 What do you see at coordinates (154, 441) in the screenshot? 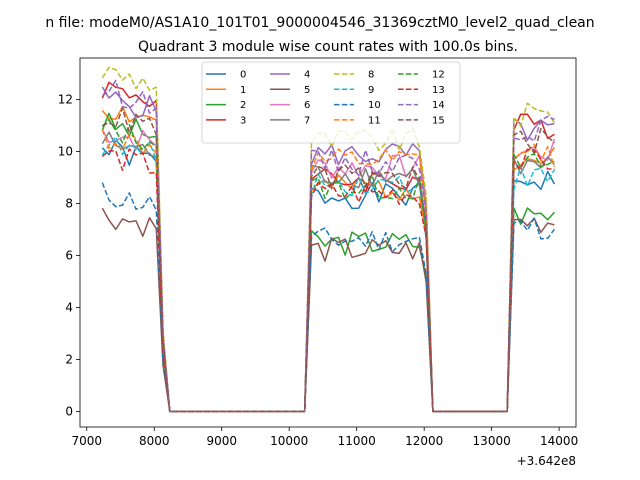
I see `x-tick-label: 8000` at bounding box center [154, 441].